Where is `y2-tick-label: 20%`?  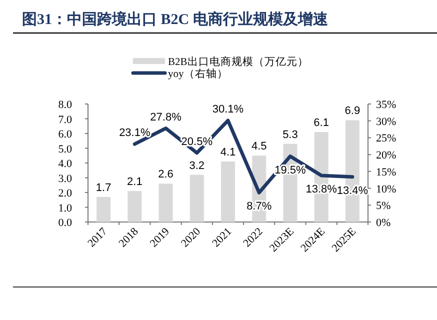
y2-tick-label: 20% is located at coordinates (386, 156).